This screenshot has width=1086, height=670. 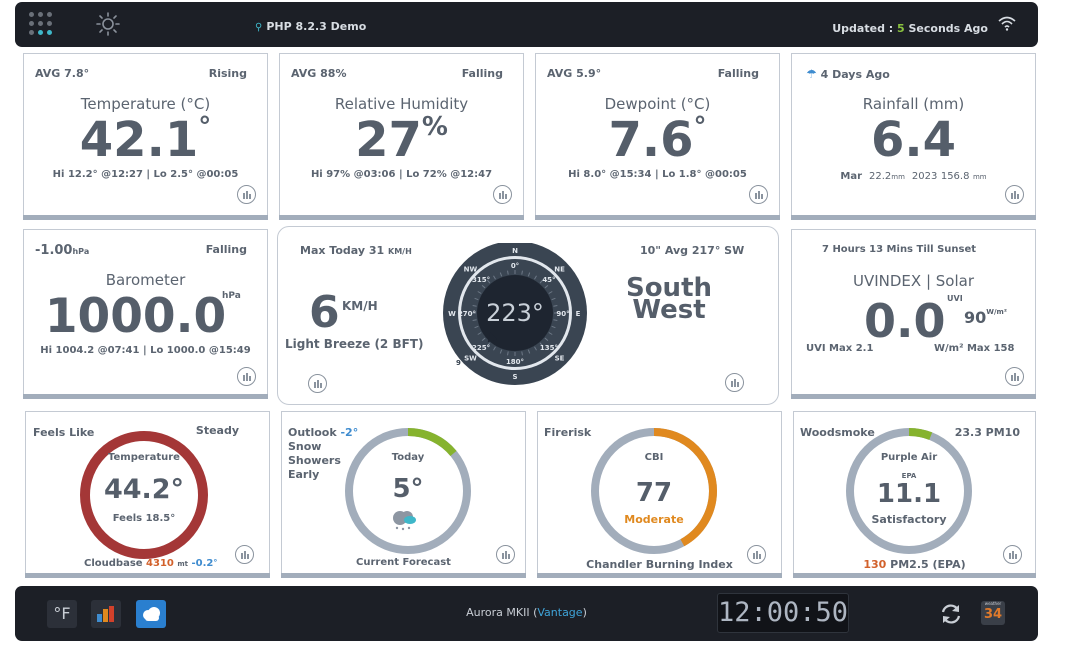 What do you see at coordinates (311, 26) in the screenshot?
I see `station-location: ⚲ PHP 8.2.3 Demo` at bounding box center [311, 26].